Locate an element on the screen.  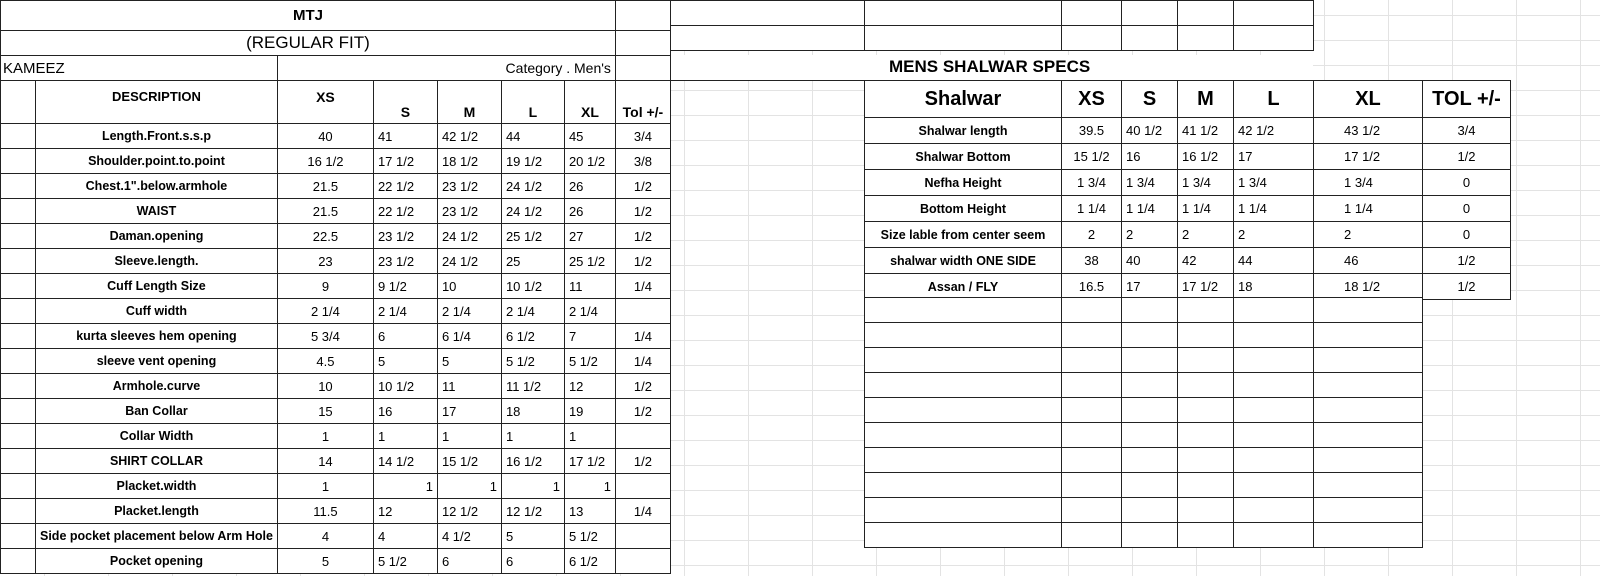
value-cell: 5 is located at coordinates (532, 536).